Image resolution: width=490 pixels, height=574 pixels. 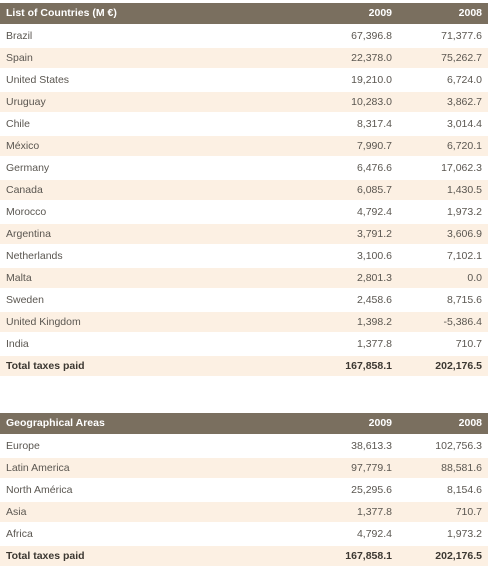 I want to click on table-row: Uruguay 10,283.0 3,862.7, so click(x=244, y=103).